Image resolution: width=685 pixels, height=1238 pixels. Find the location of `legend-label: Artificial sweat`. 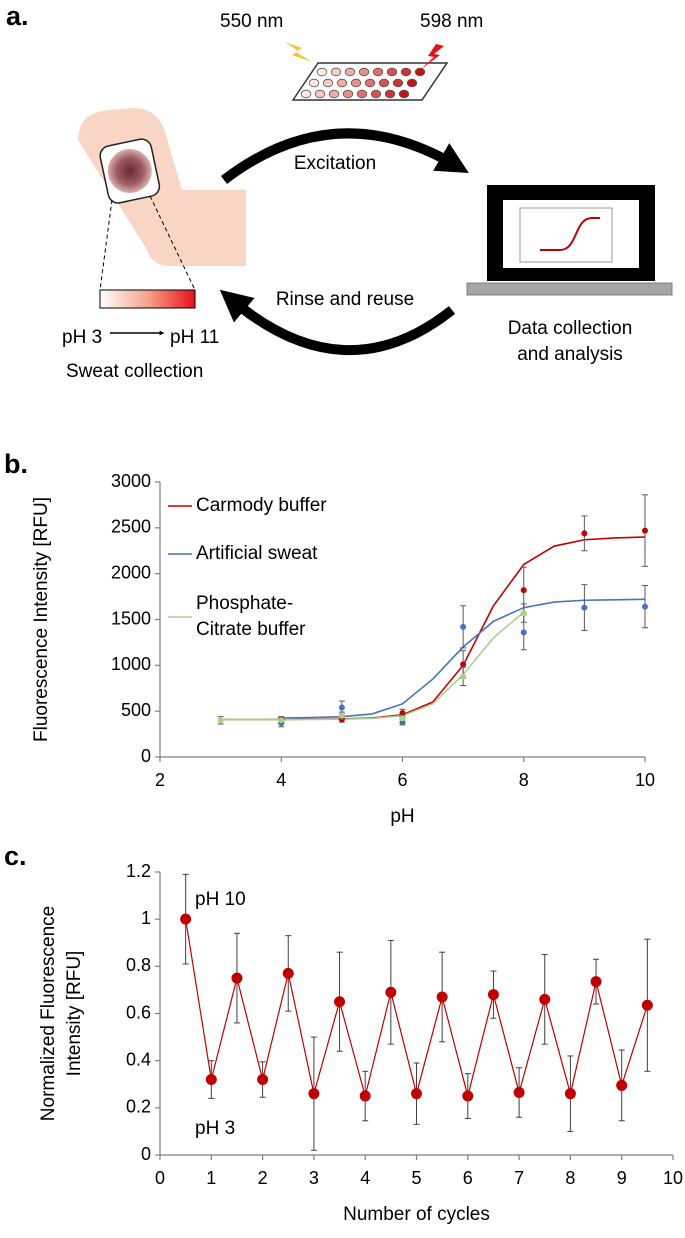

legend-label: Artificial sweat is located at coordinates (257, 553).